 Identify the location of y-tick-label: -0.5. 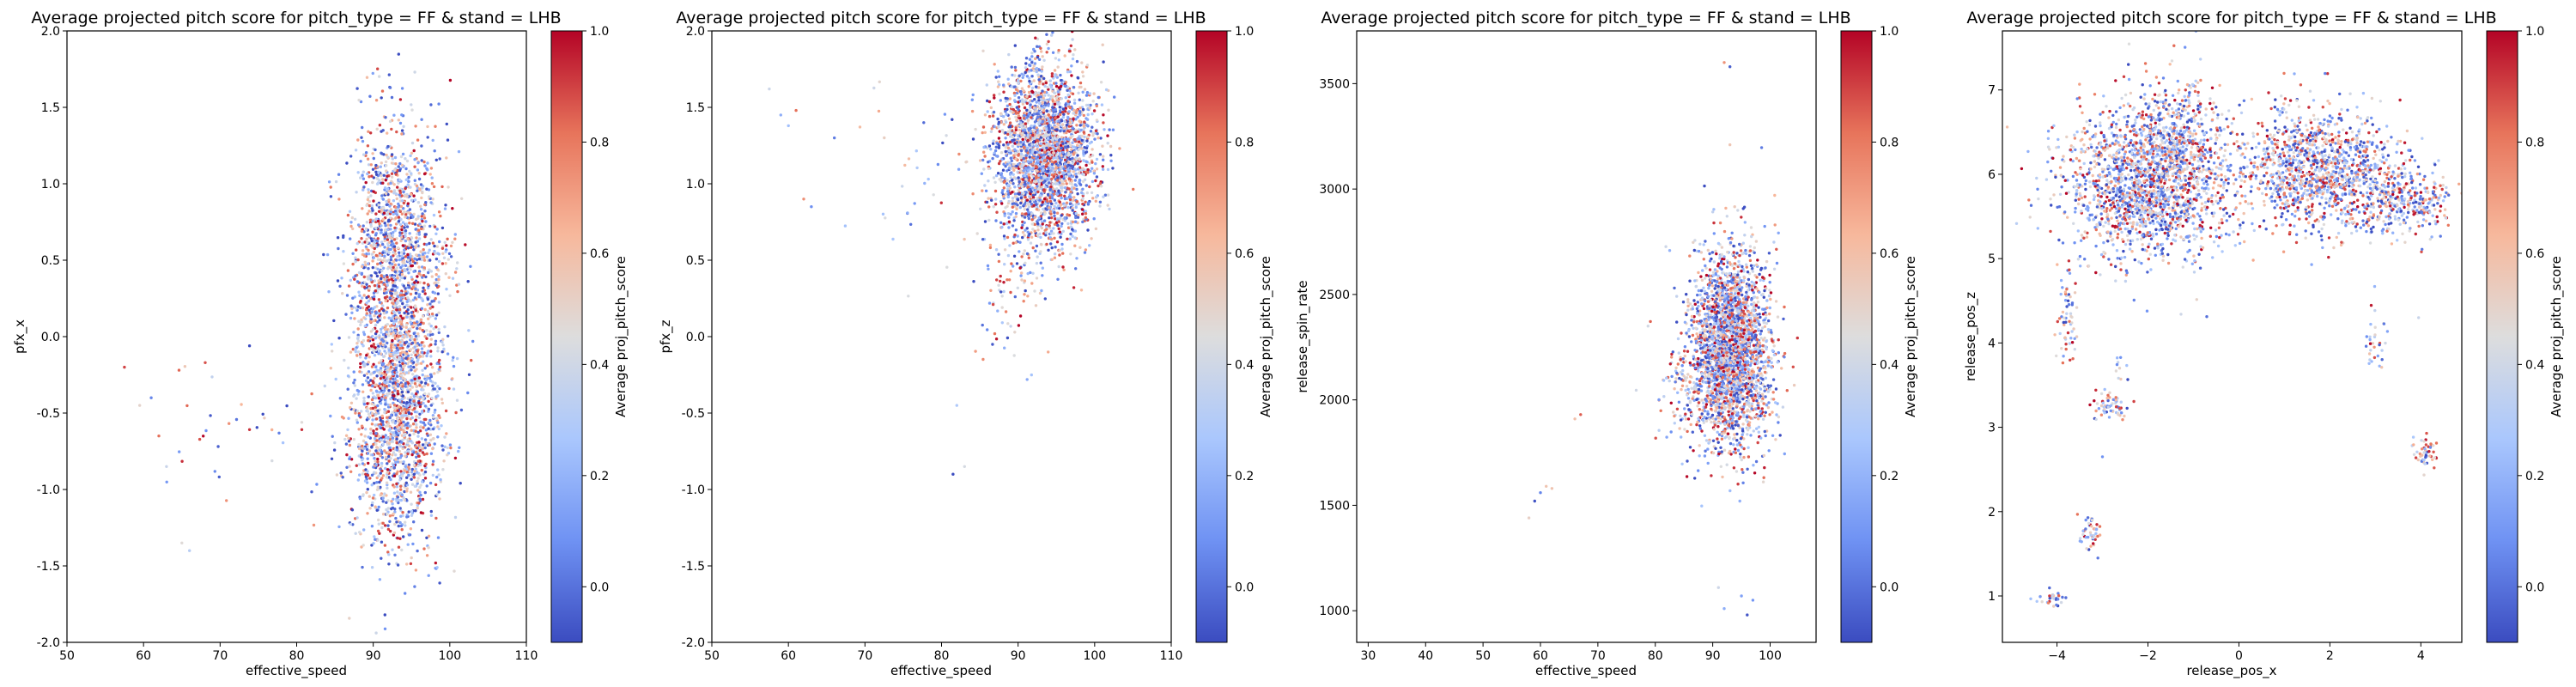
(48, 414).